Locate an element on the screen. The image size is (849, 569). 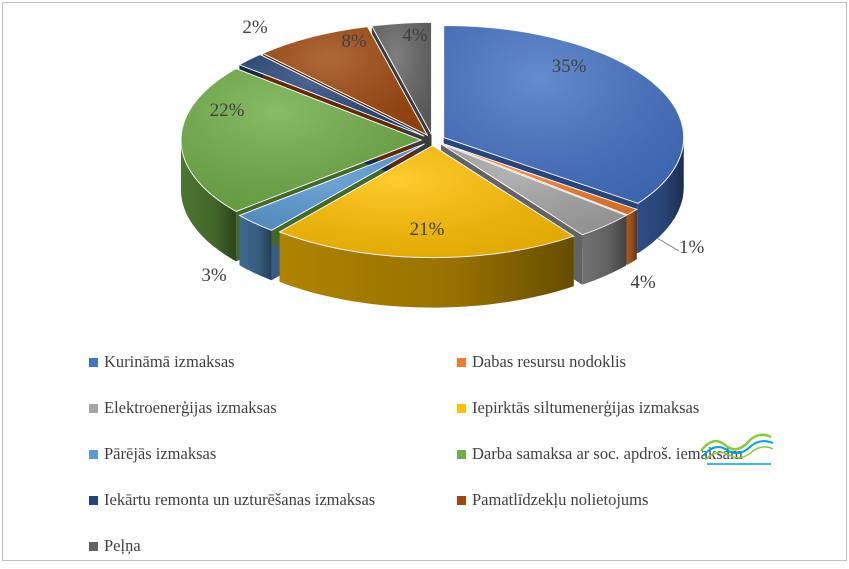
legend-label-7: Pamatlīdzekļu nolietojums is located at coordinates (560, 499).